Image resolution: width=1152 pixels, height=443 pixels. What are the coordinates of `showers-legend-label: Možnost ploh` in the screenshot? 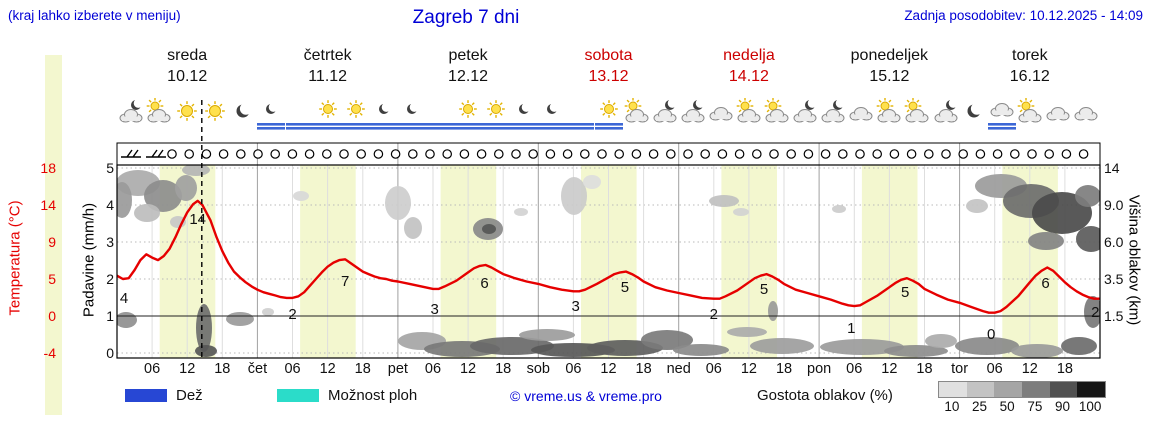 It's located at (373, 395).